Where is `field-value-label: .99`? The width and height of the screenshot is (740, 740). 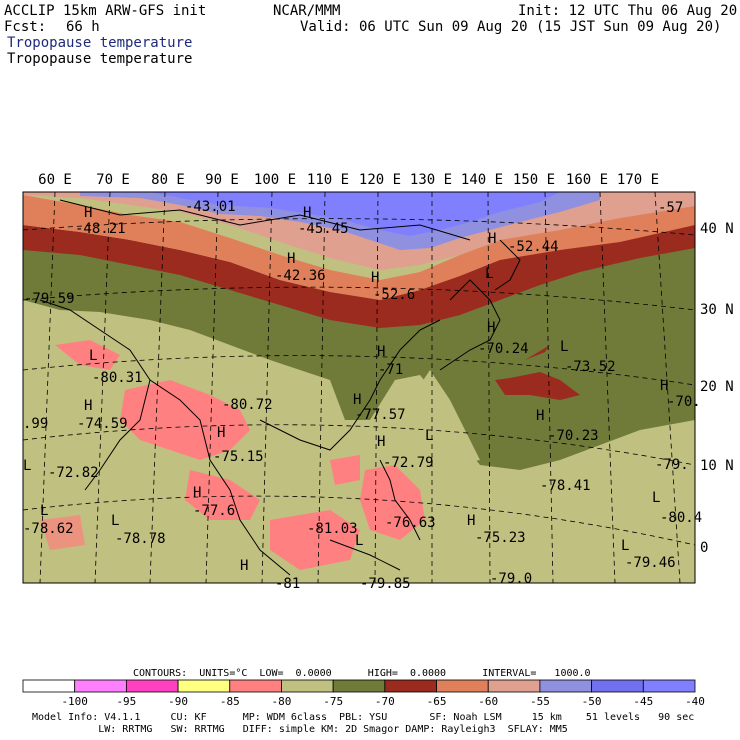
field-value-label: .99 is located at coordinates (35, 424).